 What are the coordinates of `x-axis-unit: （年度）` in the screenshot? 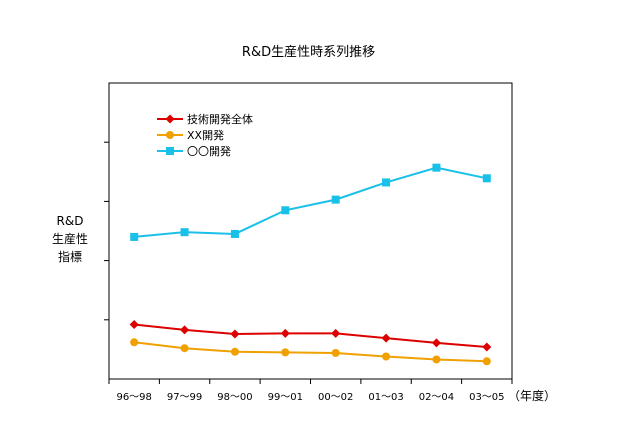 It's located at (532, 396).